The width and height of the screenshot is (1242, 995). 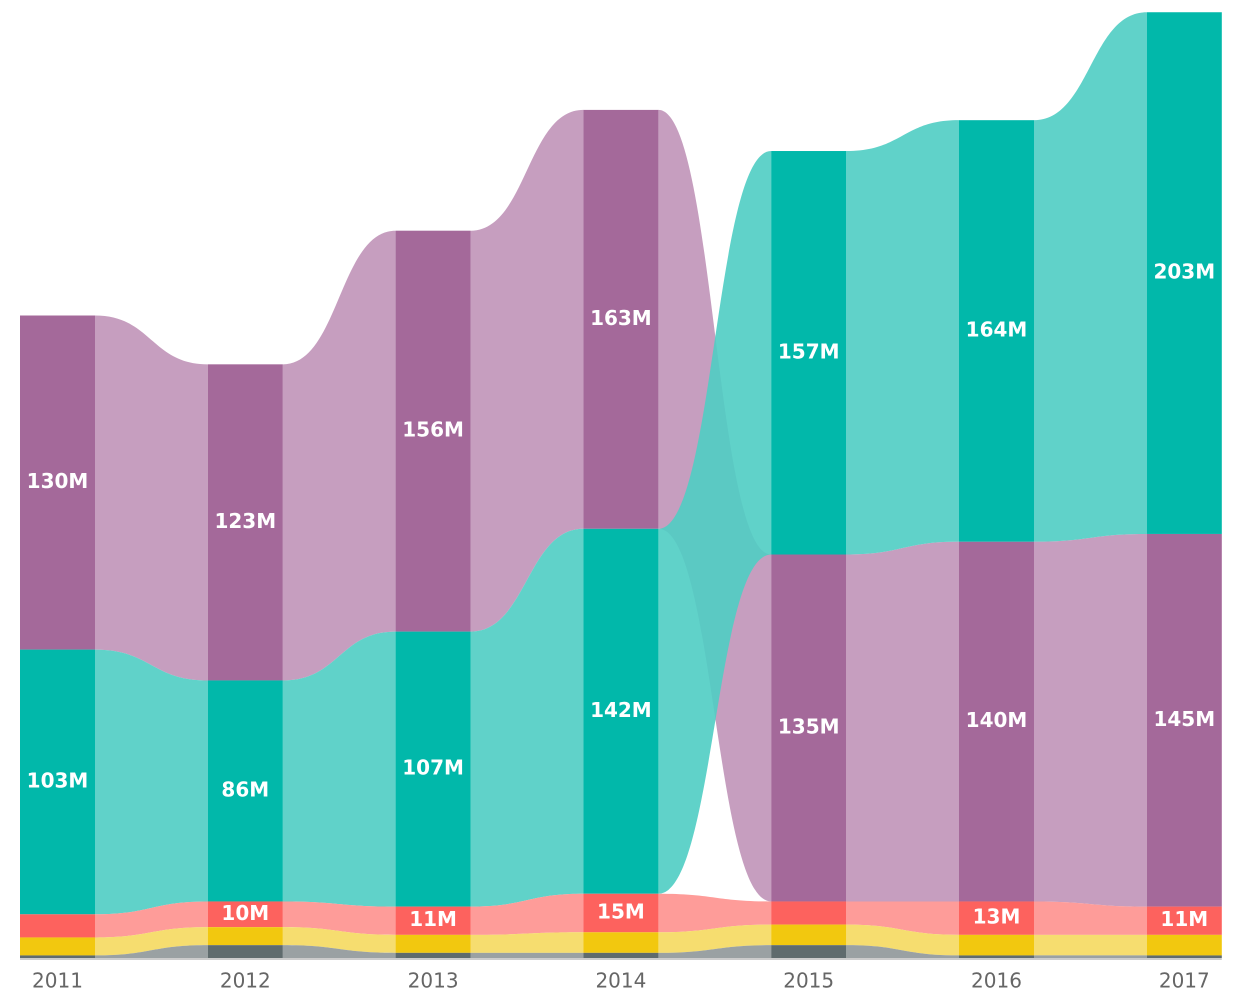 I want to click on value-label: 123M, so click(x=245, y=521).